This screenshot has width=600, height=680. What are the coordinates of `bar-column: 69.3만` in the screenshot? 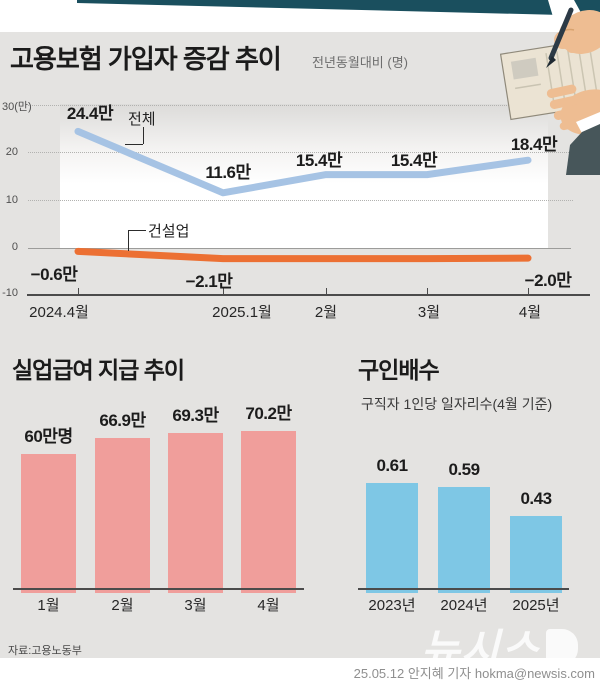 It's located at (195, 497).